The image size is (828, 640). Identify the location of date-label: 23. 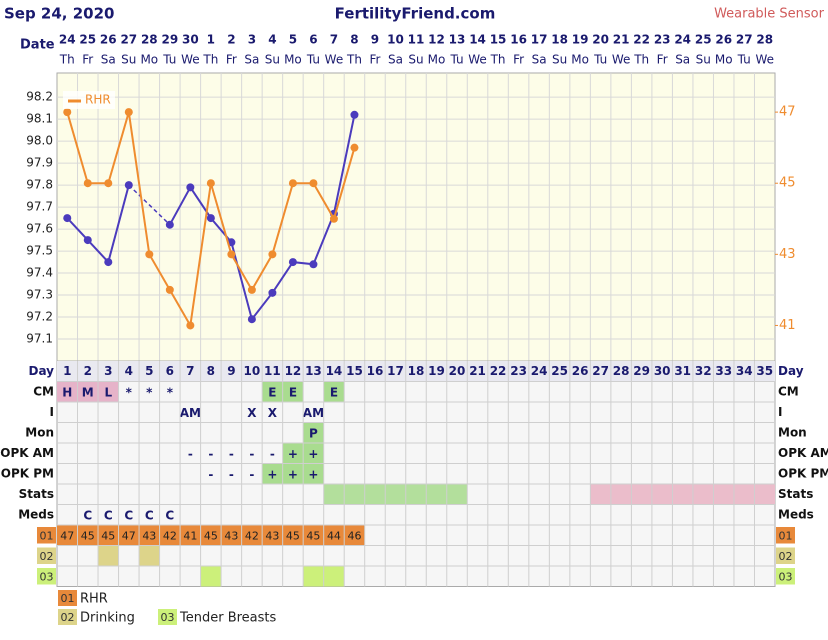
(662, 40).